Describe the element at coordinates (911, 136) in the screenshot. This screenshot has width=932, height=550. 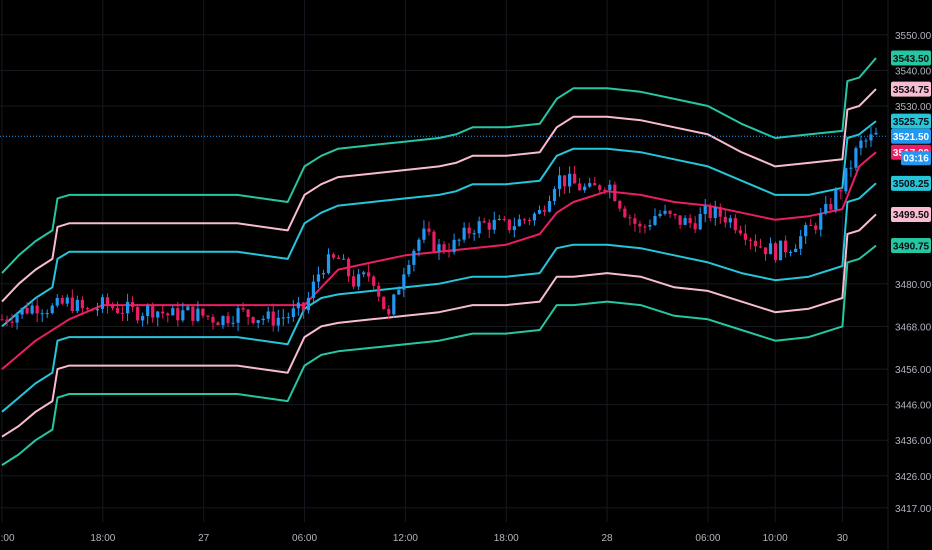
I see `price-label-price: 3521.50` at that location.